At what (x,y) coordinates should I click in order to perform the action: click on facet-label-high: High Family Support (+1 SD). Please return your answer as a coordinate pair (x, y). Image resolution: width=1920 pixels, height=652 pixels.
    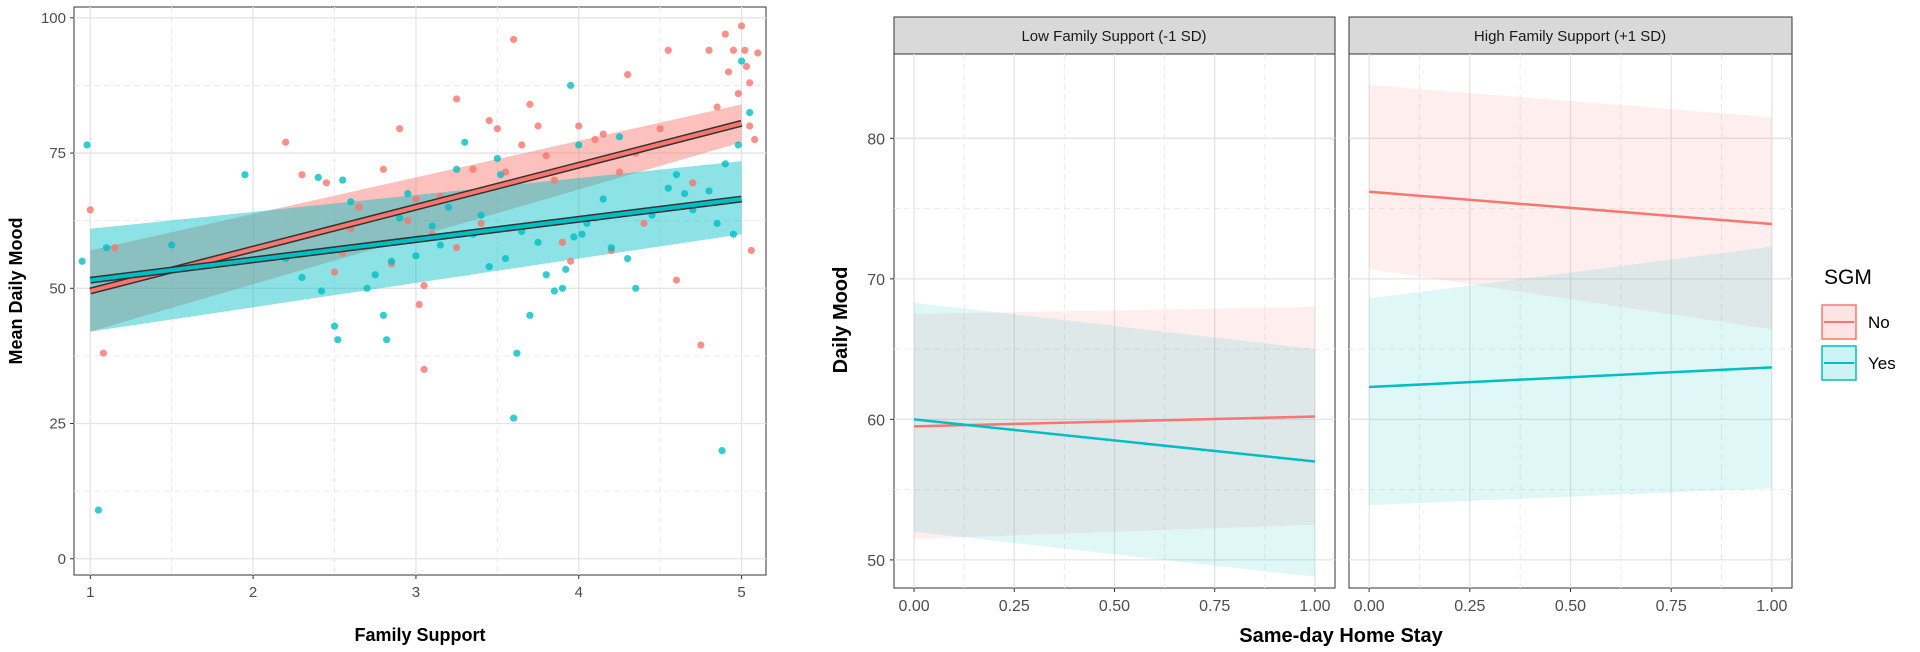
    Looking at the image, I should click on (1570, 36).